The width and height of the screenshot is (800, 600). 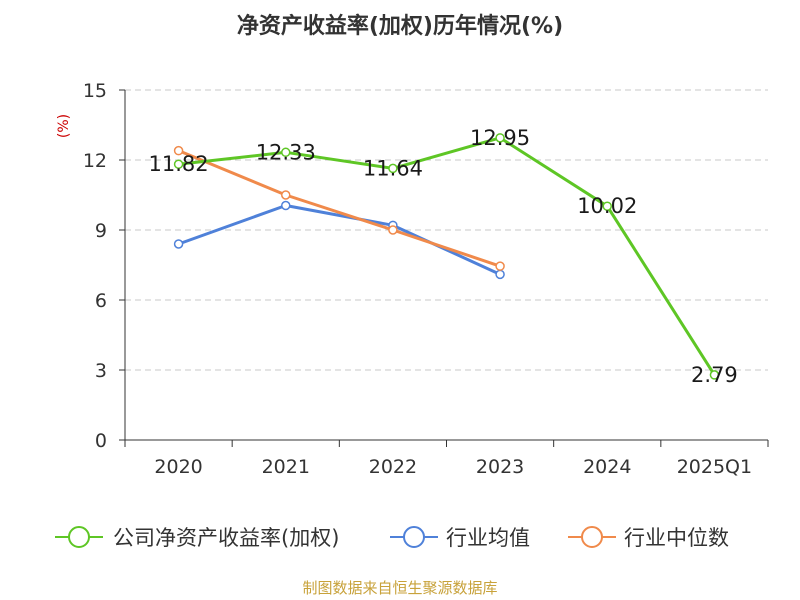 What do you see at coordinates (400, 26) in the screenshot?
I see `chart-title: 净资产收益率(加权)历年情况(%)` at bounding box center [400, 26].